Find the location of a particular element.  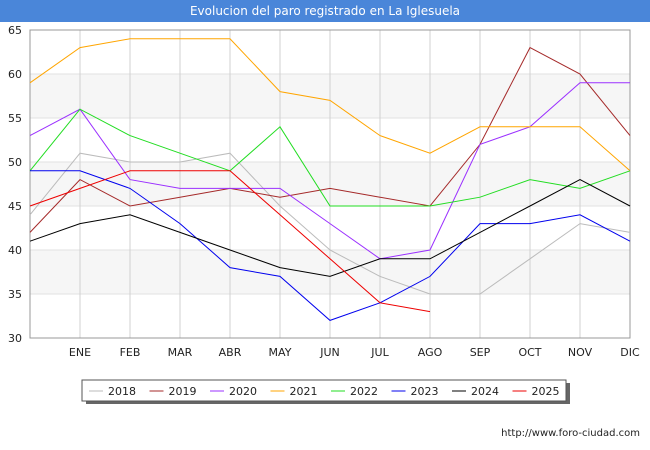

legend-label: 2023 is located at coordinates (425, 391).